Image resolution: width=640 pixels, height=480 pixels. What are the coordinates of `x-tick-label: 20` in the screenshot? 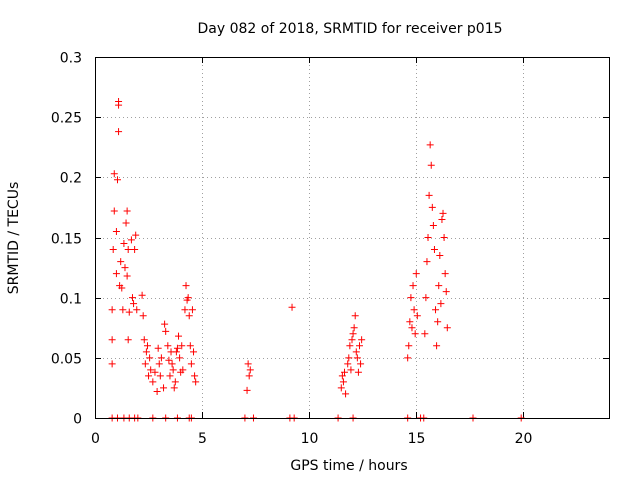 It's located at (524, 439).